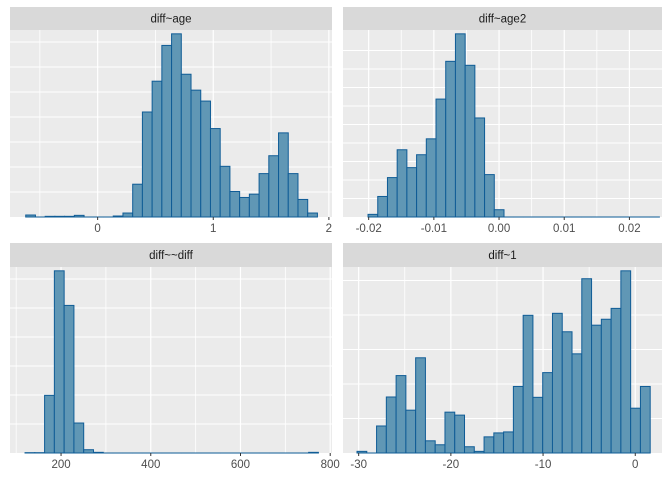  Describe the element at coordinates (240, 465) in the screenshot. I see `x-tick-label: 600` at that location.